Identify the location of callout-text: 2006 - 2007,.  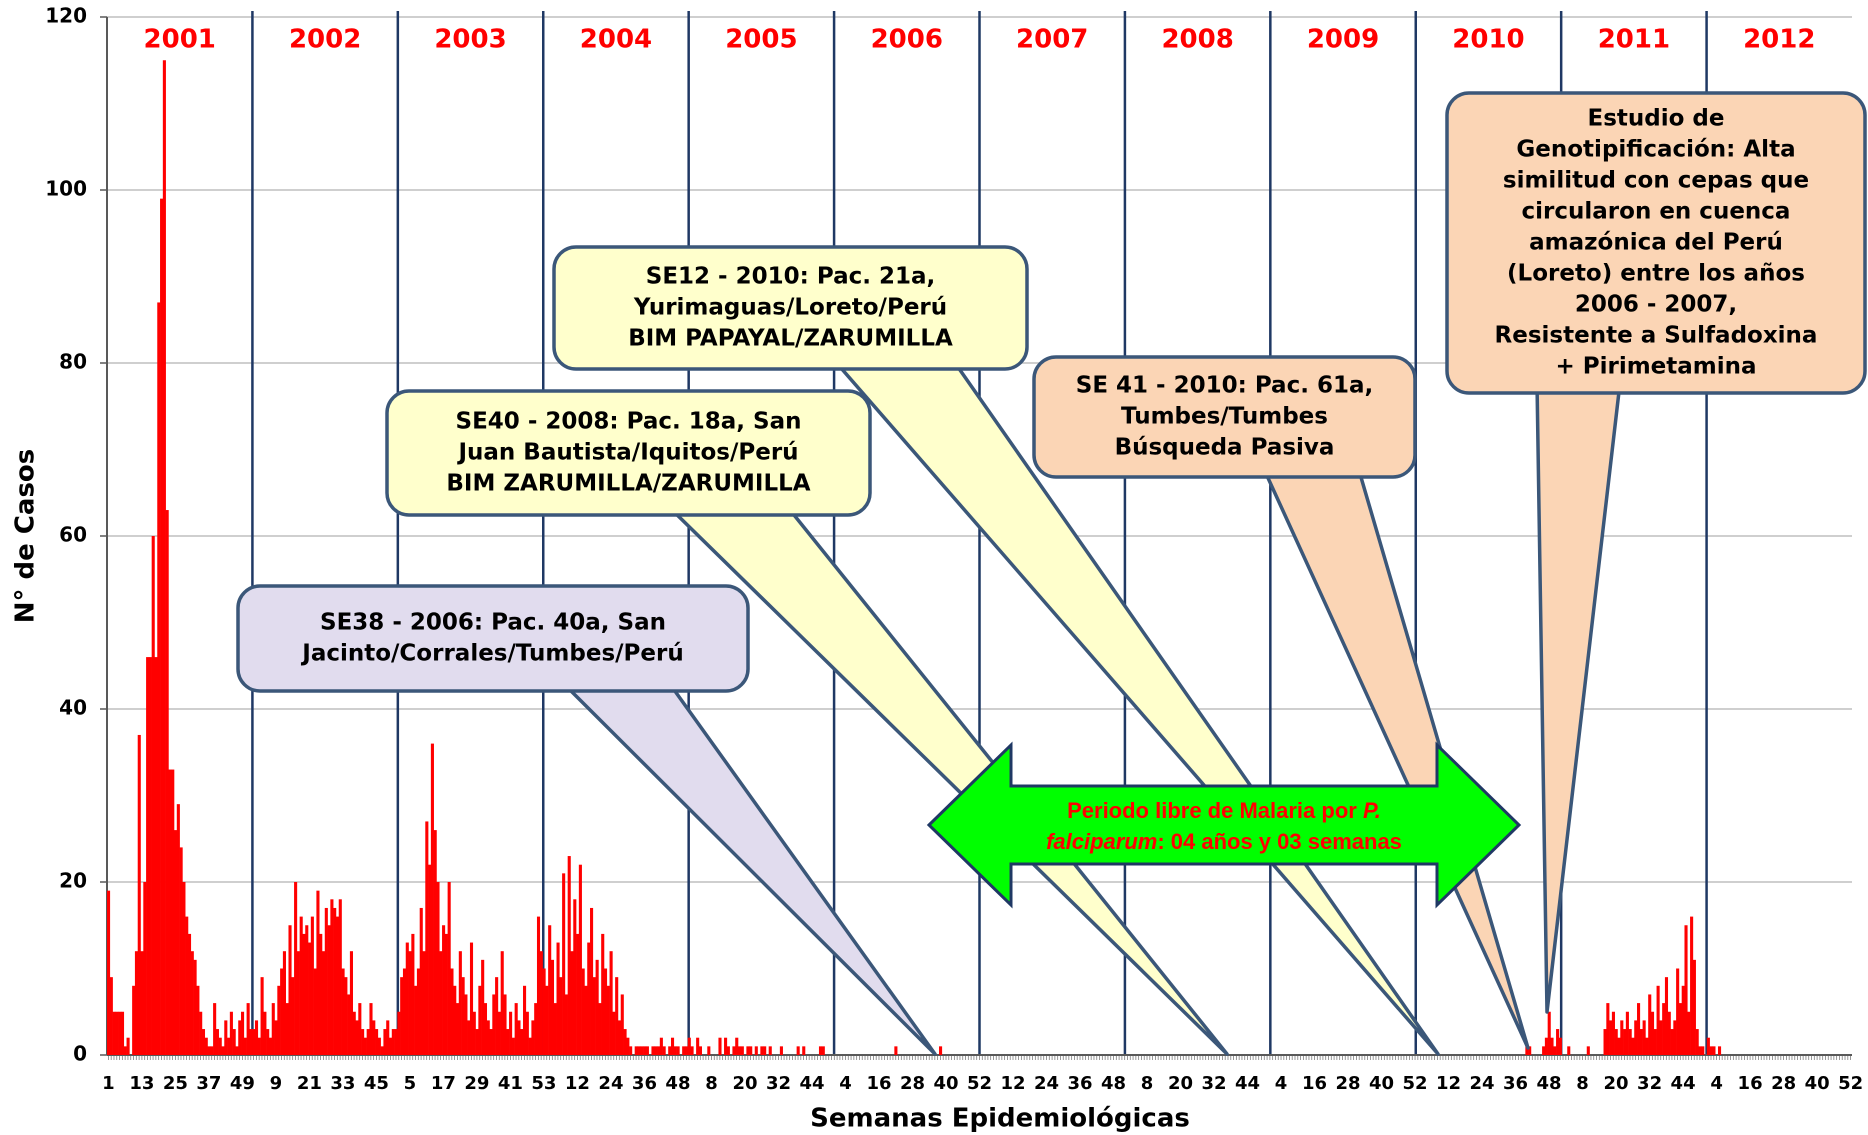
(1656, 305).